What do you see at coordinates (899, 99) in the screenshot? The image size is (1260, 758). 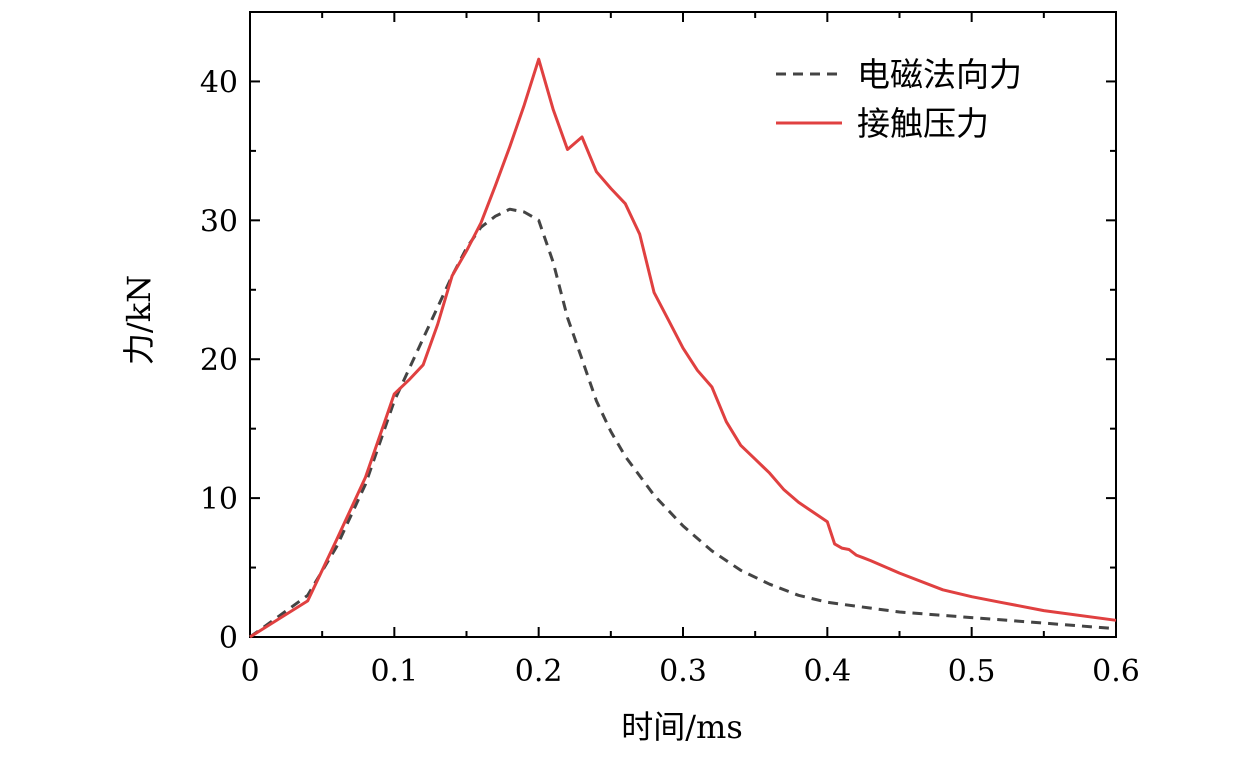 I see `legend: 电磁法向力 接触压力` at bounding box center [899, 99].